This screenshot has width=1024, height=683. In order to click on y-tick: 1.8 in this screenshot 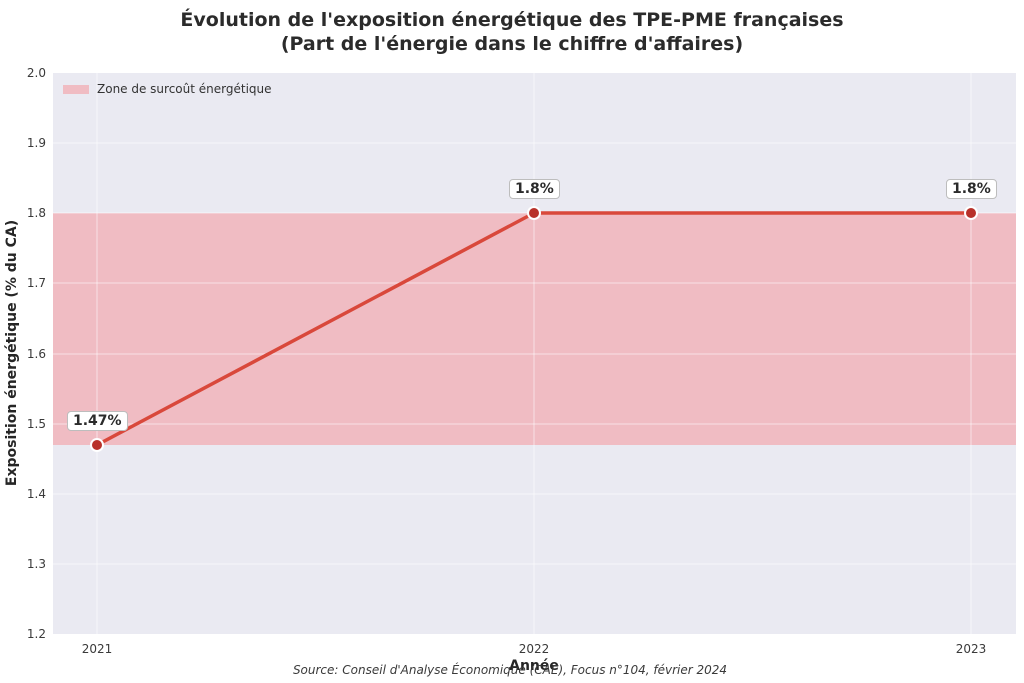, I will do `click(36, 213)`.